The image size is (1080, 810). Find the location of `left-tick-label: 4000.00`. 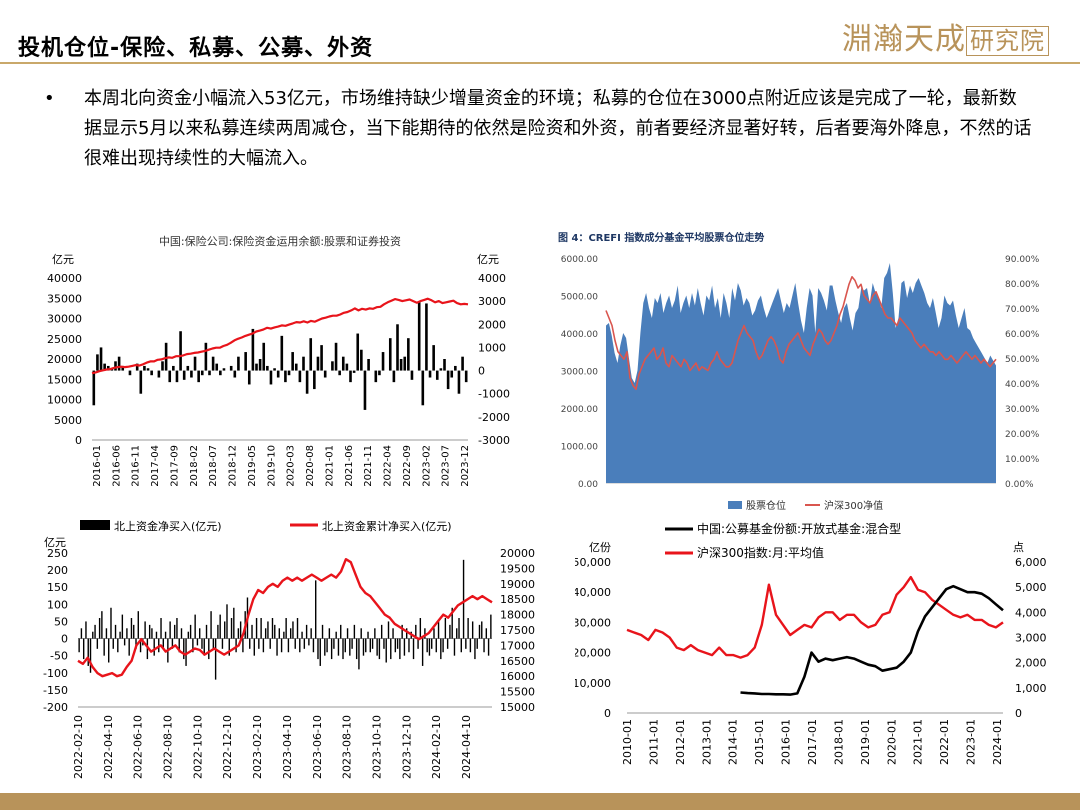

left-tick-label: 4000.00 is located at coordinates (579, 335).